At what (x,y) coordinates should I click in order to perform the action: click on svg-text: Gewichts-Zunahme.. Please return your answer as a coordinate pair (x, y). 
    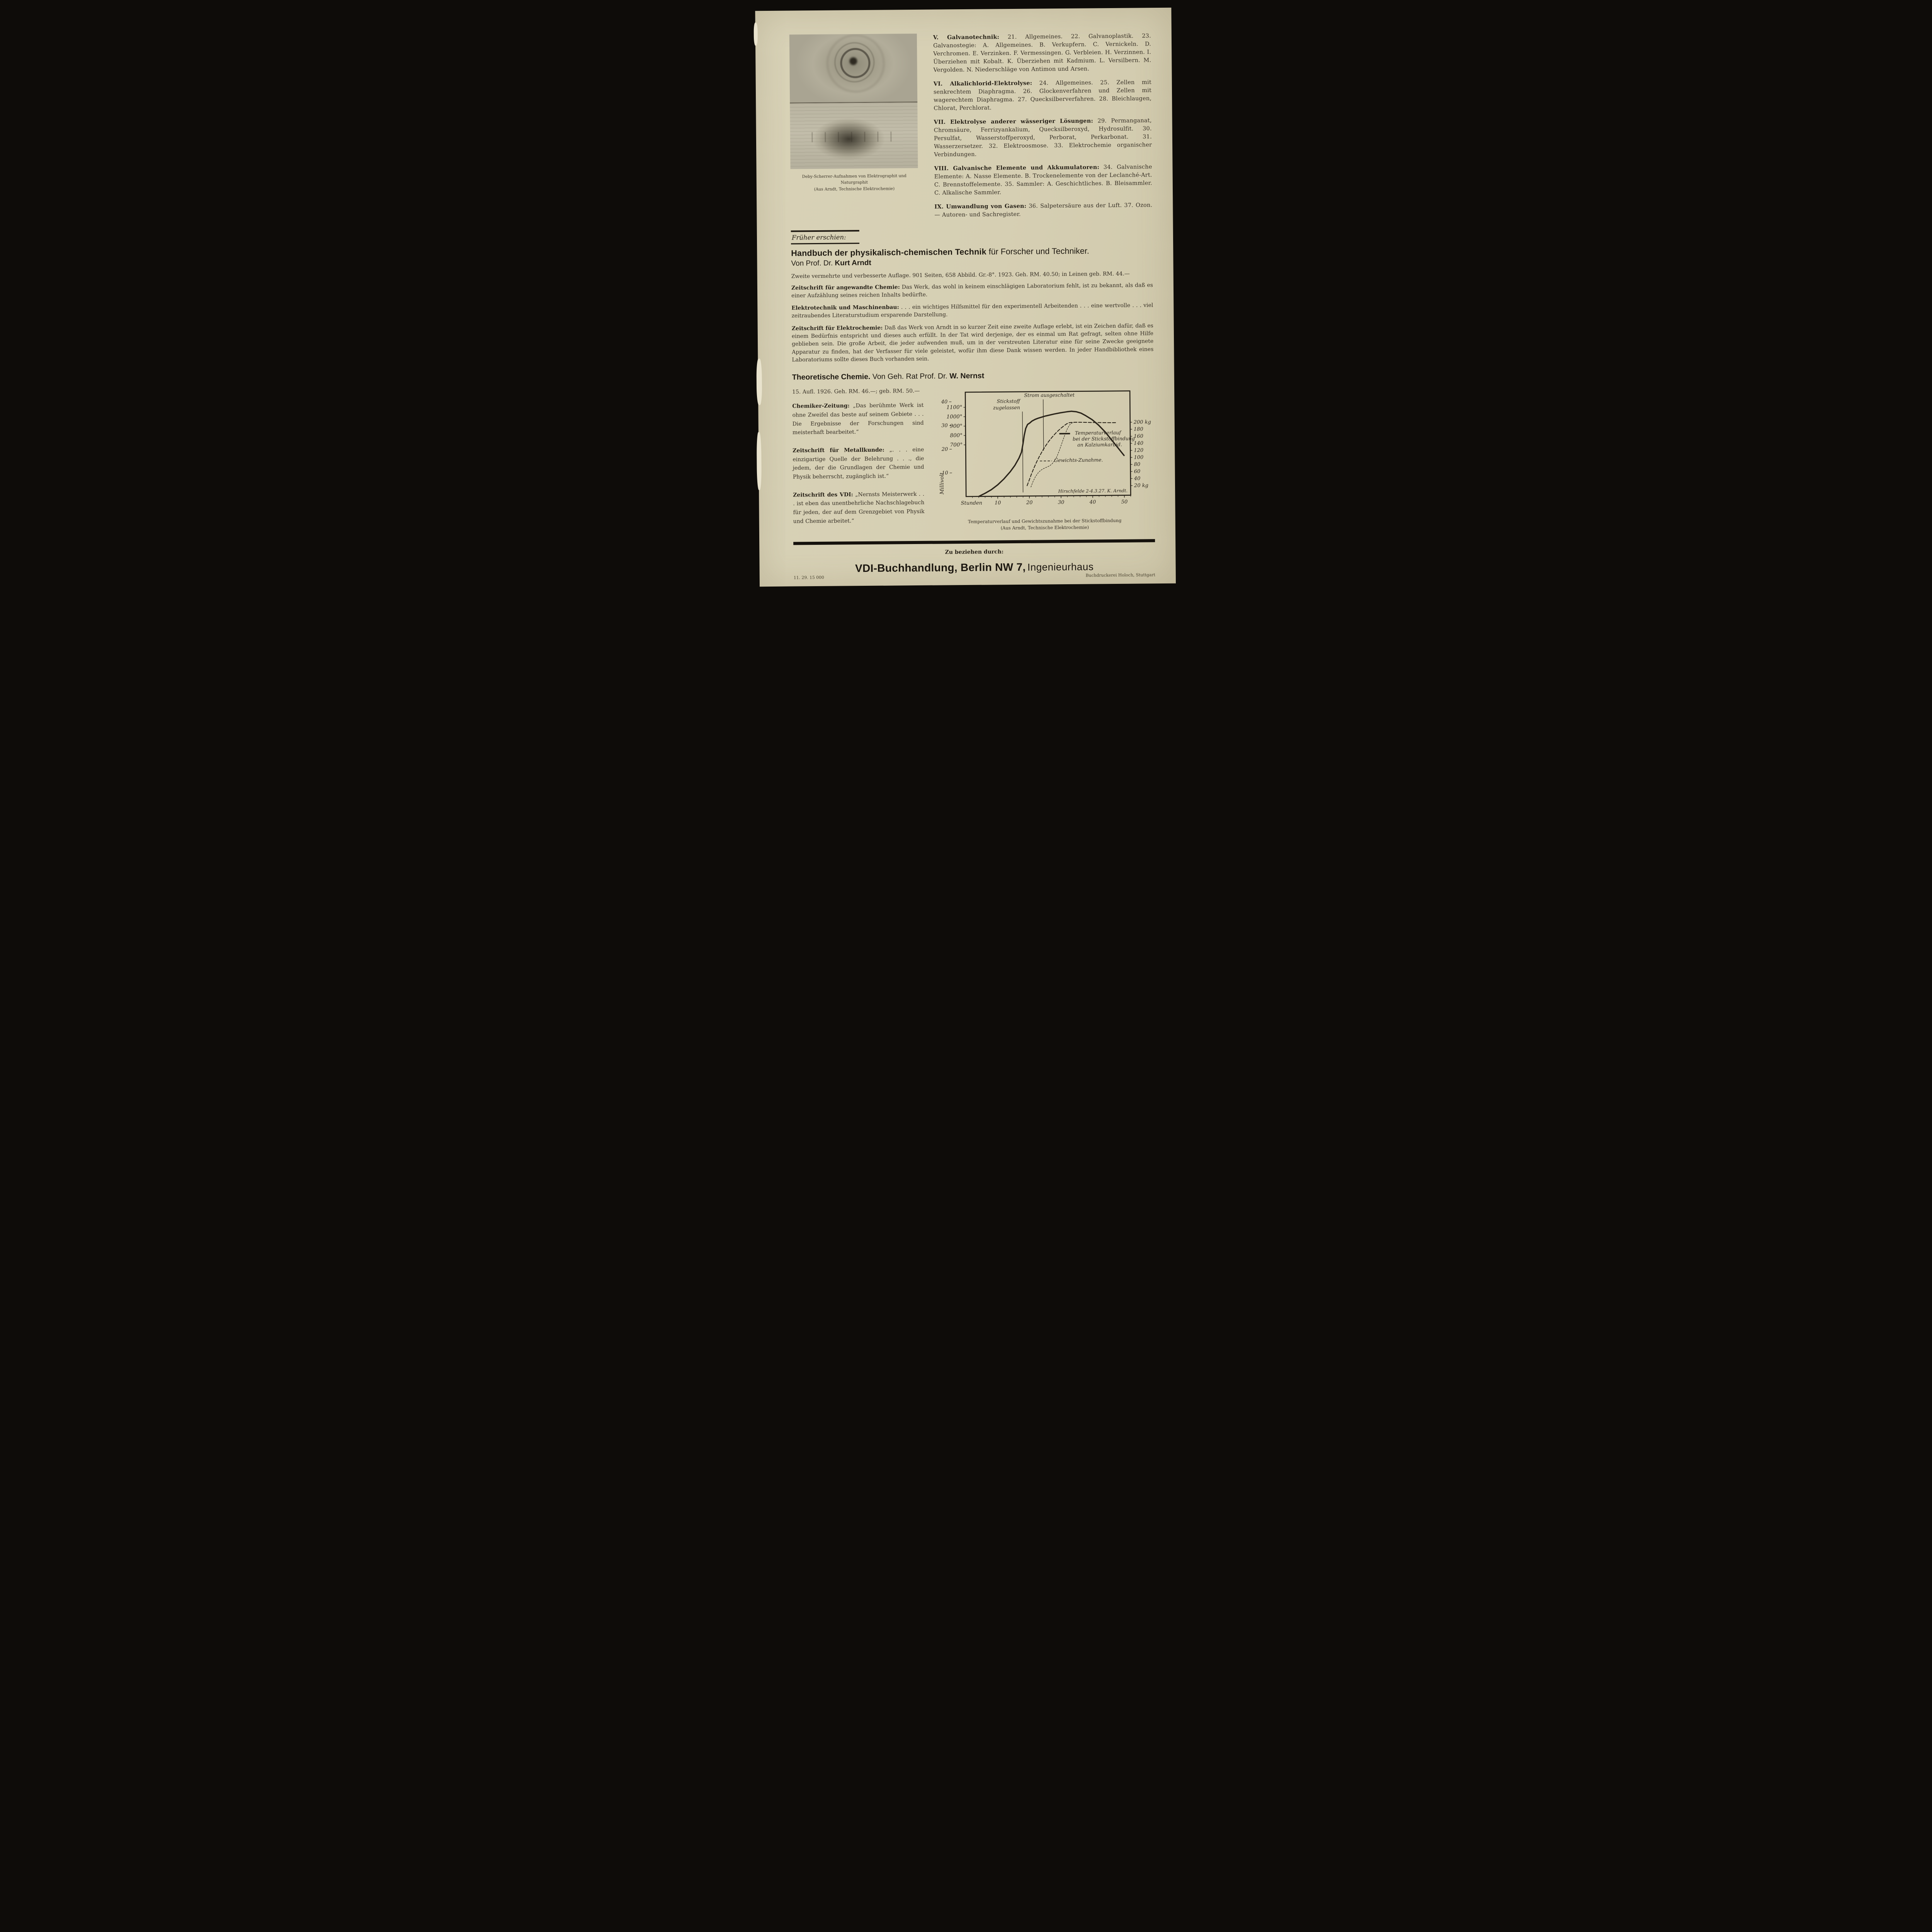
    Looking at the image, I should click on (1078, 460).